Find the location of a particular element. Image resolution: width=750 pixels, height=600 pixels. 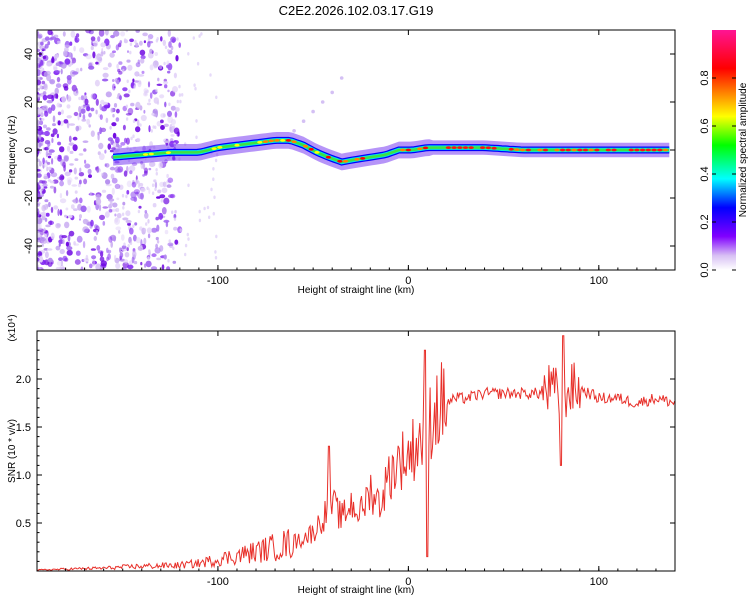

x-tick-label: -100 is located at coordinates (218, 281).